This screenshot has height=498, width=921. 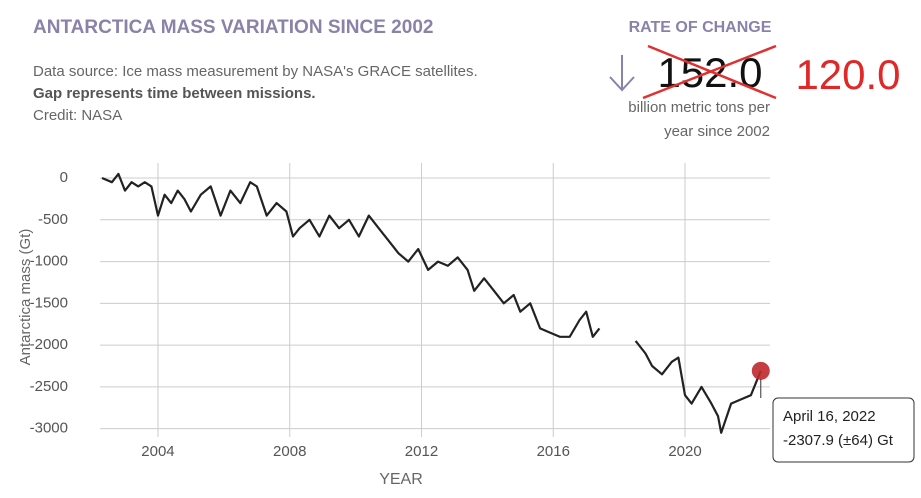 I want to click on x-tick-label: 2012, so click(x=421, y=451).